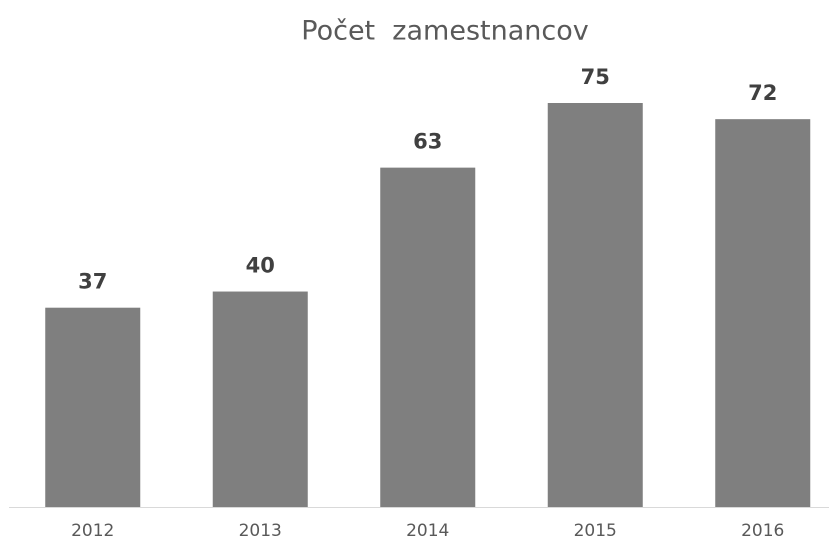 This screenshot has width=833, height=548. What do you see at coordinates (762, 531) in the screenshot?
I see `x-tick-label: 2016` at bounding box center [762, 531].